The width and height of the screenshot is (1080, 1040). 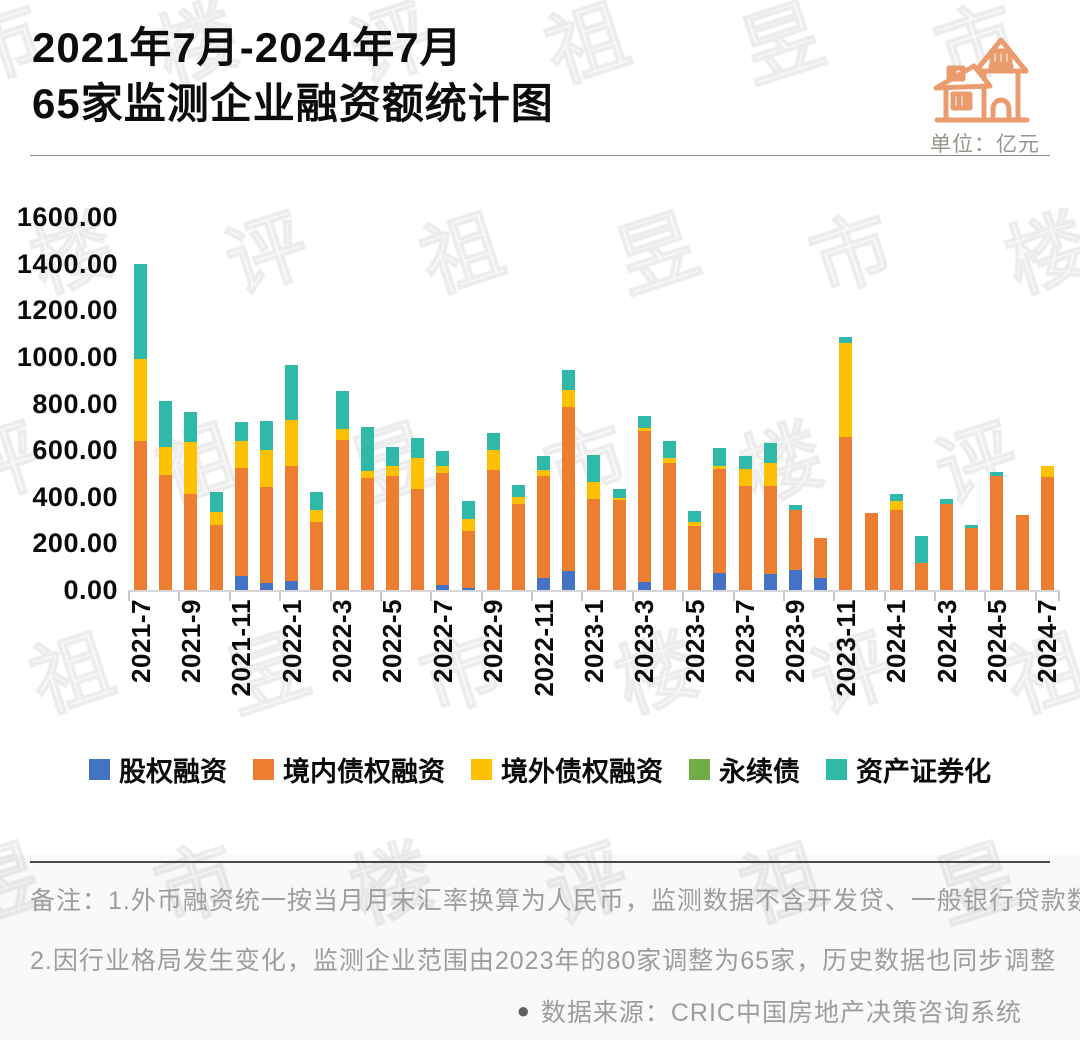 I want to click on x-tick-label-2023-9: 2023-9, so click(x=795, y=641).